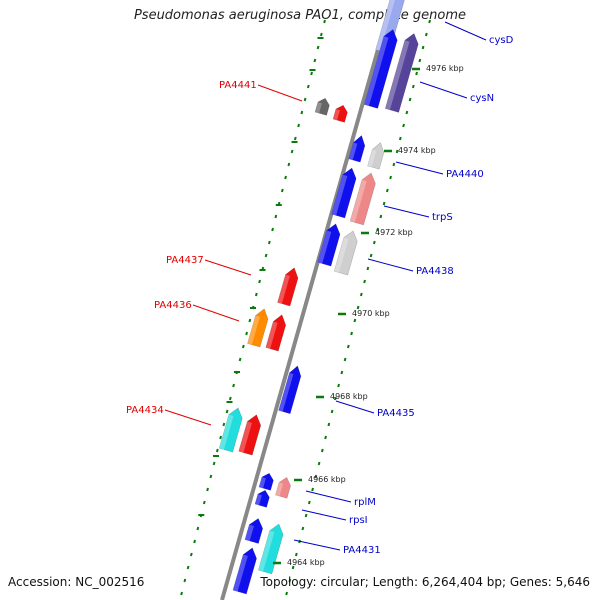 Image resolution: width=600 pixels, height=600 pixels. I want to click on gene-label-right: cysD, so click(501, 40).